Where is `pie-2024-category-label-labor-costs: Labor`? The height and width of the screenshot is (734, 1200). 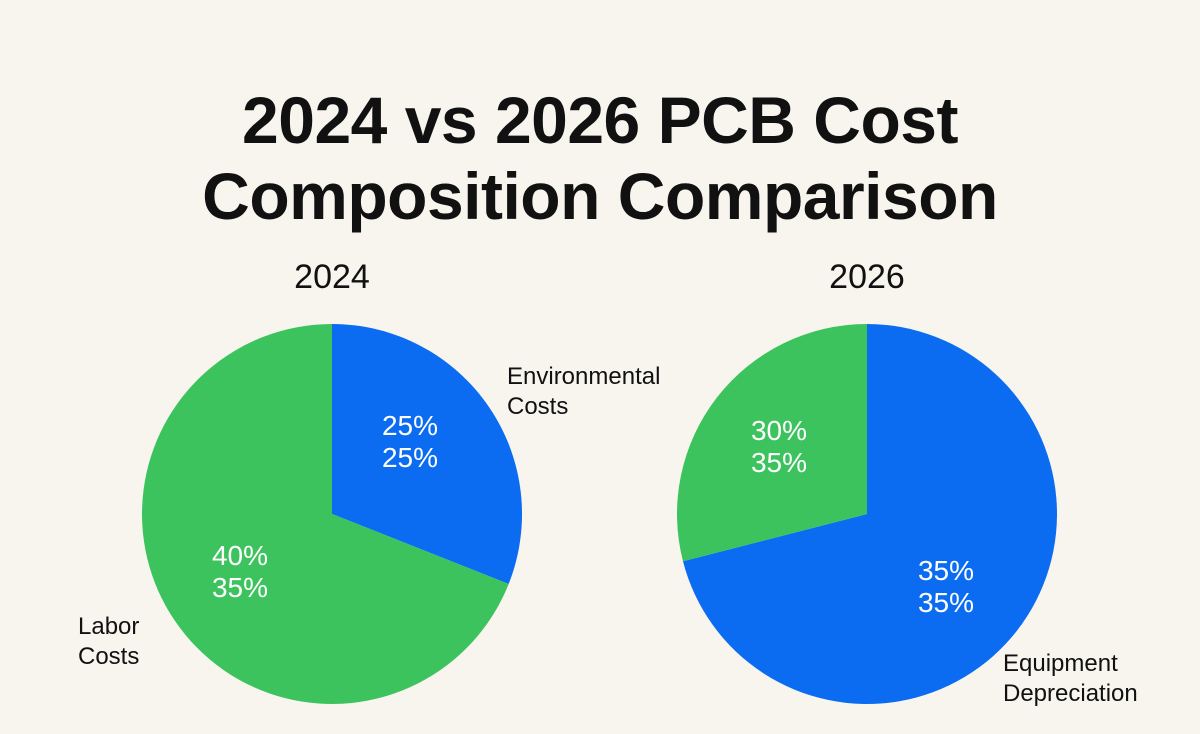 pie-2024-category-label-labor-costs: Labor is located at coordinates (108, 626).